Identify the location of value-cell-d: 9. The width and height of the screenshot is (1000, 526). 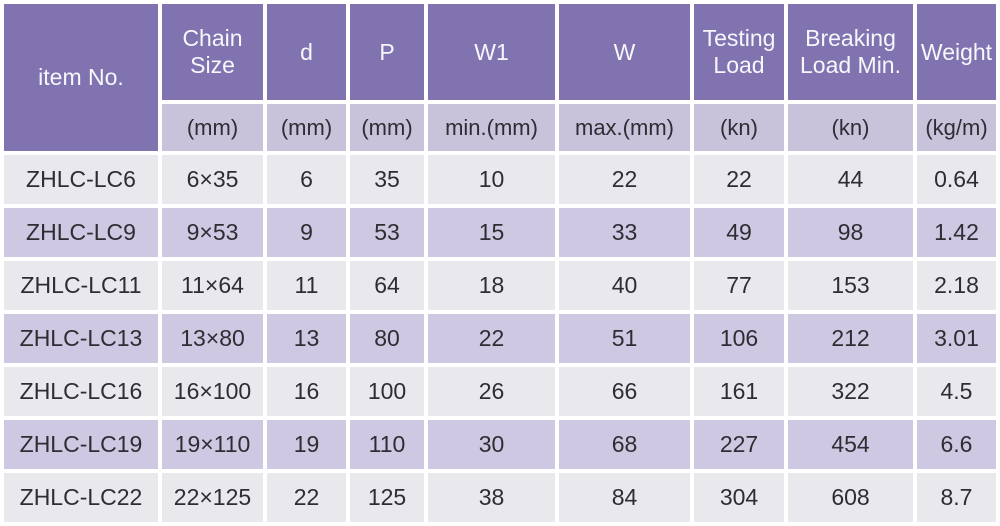
(306, 232).